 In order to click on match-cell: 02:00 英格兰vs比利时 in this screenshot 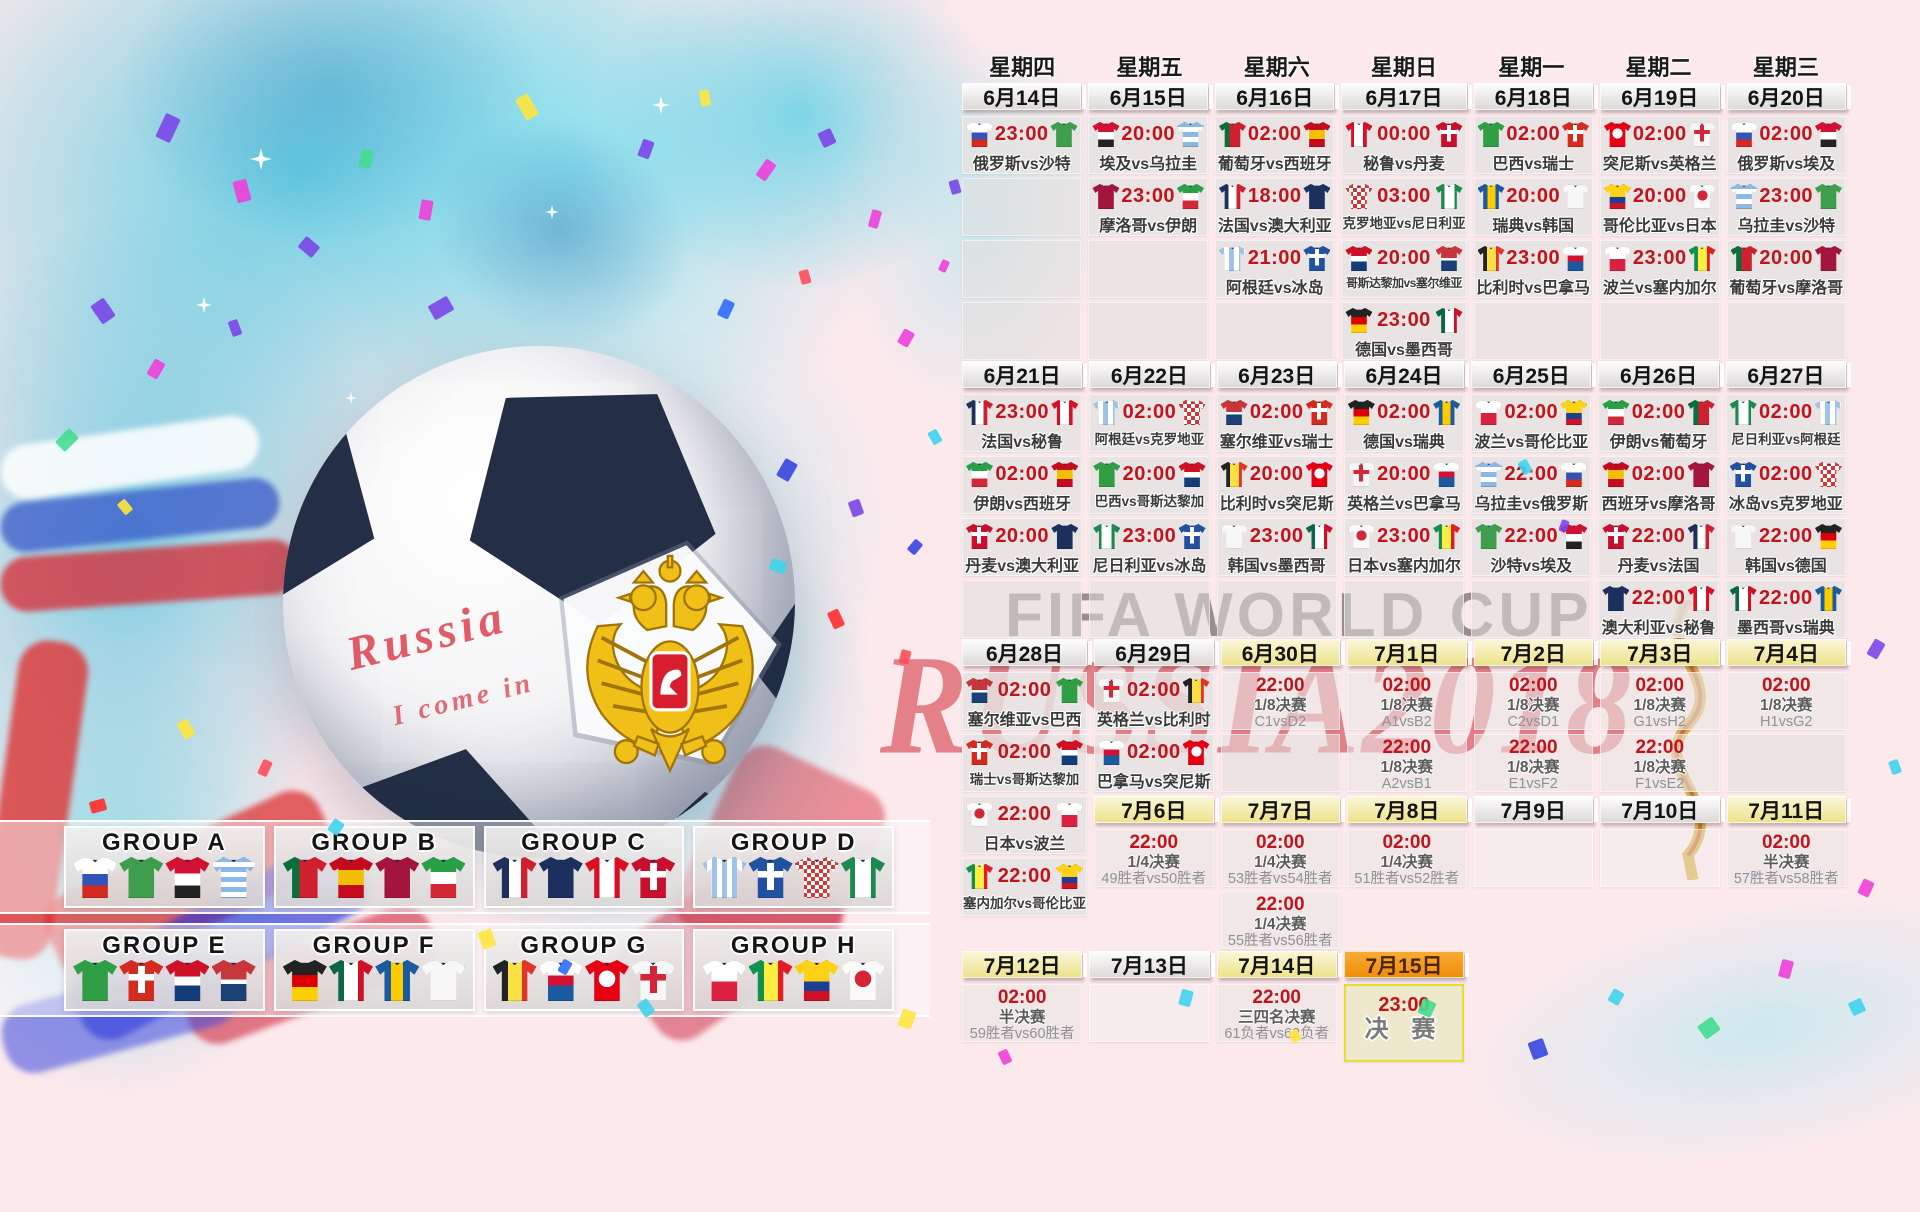, I will do `click(1154, 701)`.